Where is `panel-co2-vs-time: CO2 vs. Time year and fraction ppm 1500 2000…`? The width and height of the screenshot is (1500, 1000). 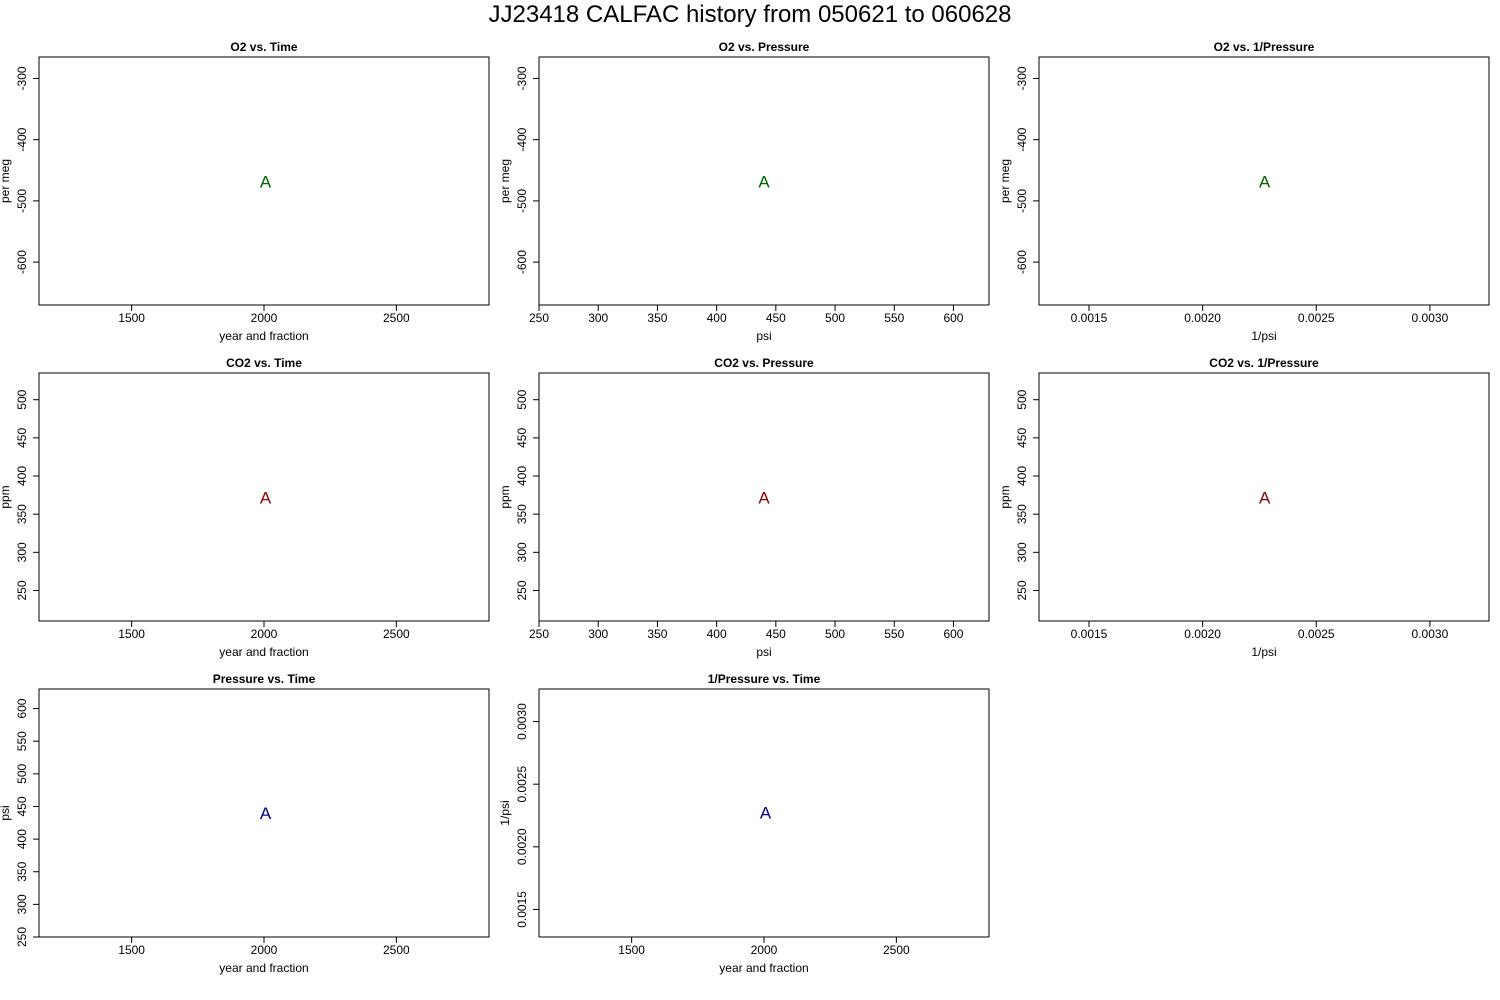
panel-co2-vs-time: CO2 vs. Time year and fraction ppm 1500 2000… is located at coordinates (245, 507).